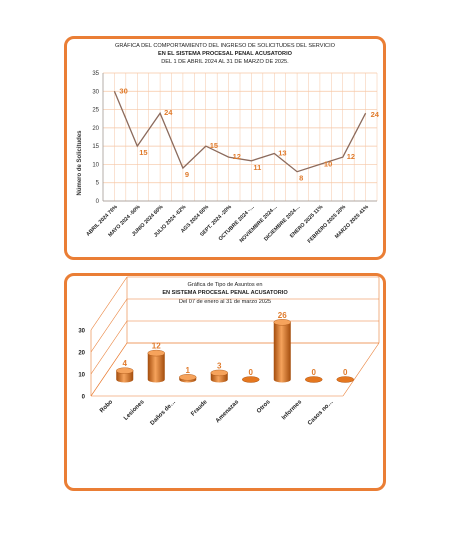 Image resolution: width=450 pixels, height=550 pixels. Describe the element at coordinates (328, 163) in the screenshot. I see `data-label: 10` at that location.